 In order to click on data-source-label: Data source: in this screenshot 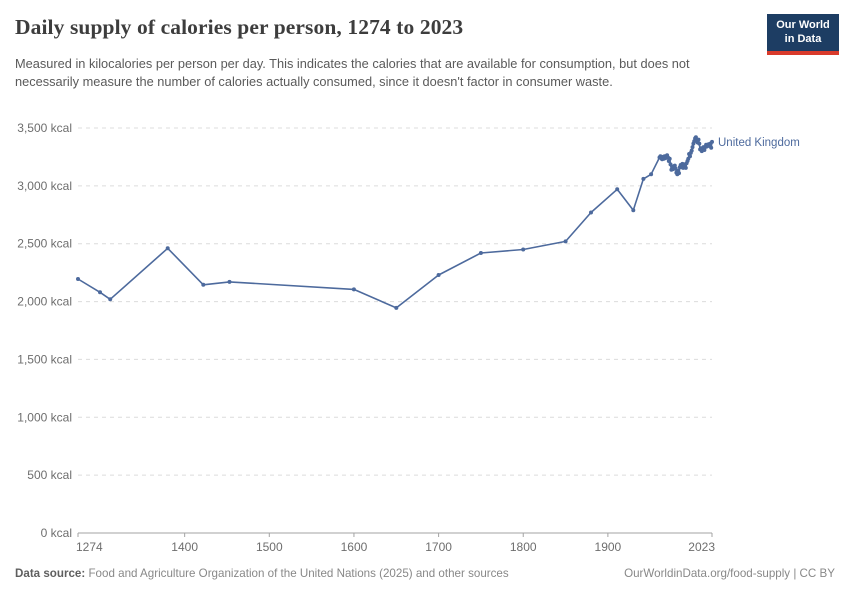, I will do `click(50, 573)`.